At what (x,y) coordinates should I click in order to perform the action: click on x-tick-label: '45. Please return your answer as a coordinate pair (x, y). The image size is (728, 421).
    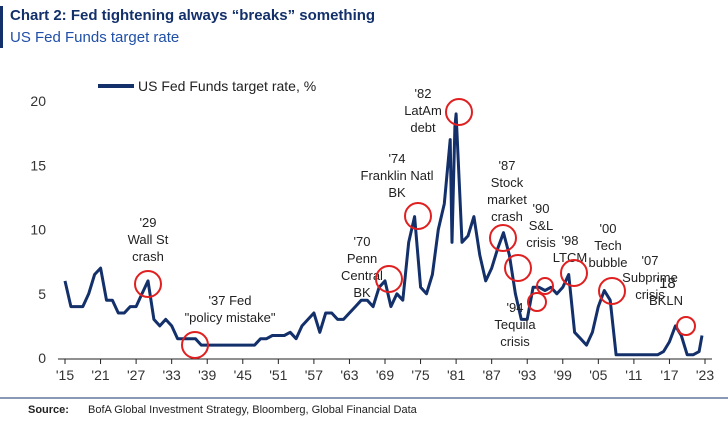
    Looking at the image, I should click on (243, 375).